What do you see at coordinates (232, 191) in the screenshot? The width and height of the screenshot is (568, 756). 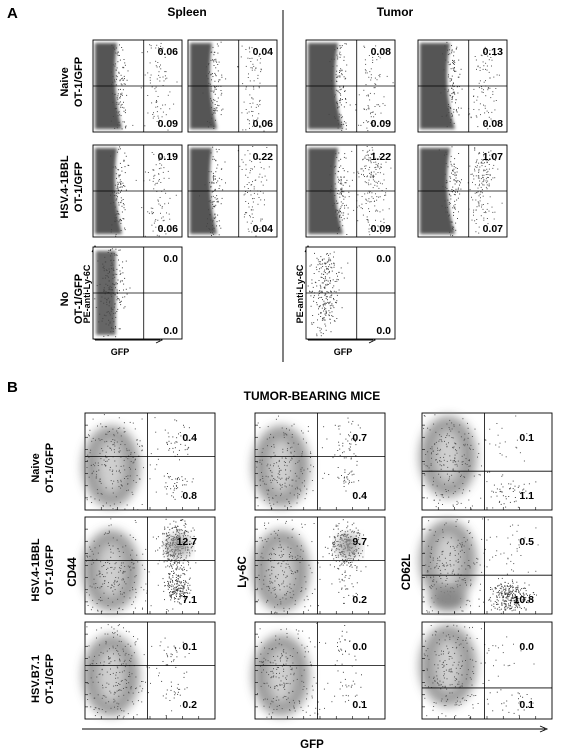 I see `a-plot-r2-c2: 0.22 0.04` at bounding box center [232, 191].